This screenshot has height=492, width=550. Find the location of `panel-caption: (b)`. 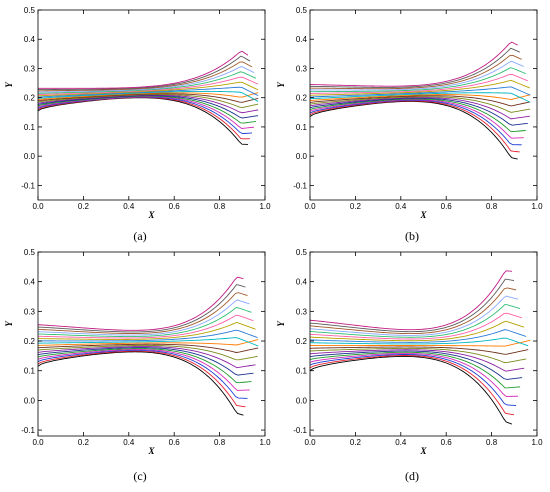

panel-caption: (b) is located at coordinates (412, 236).